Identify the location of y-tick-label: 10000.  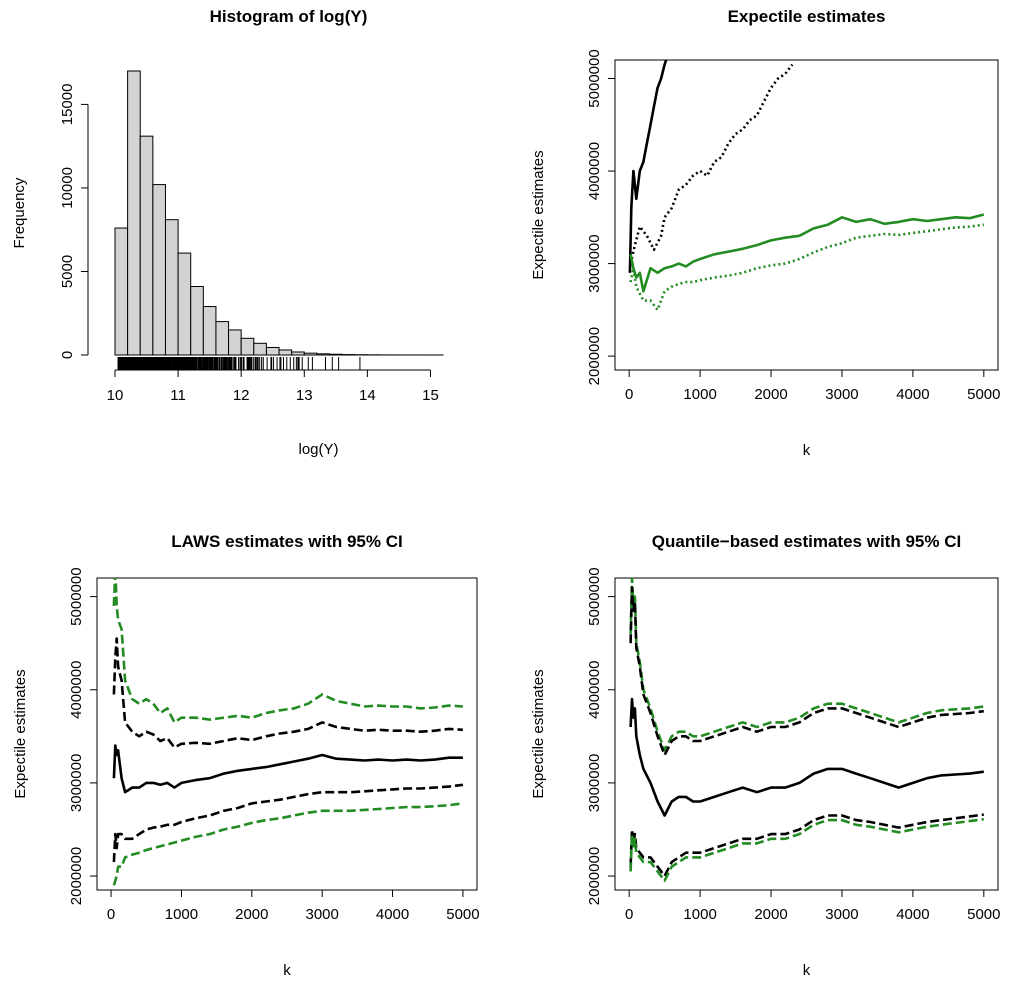
(67, 188).